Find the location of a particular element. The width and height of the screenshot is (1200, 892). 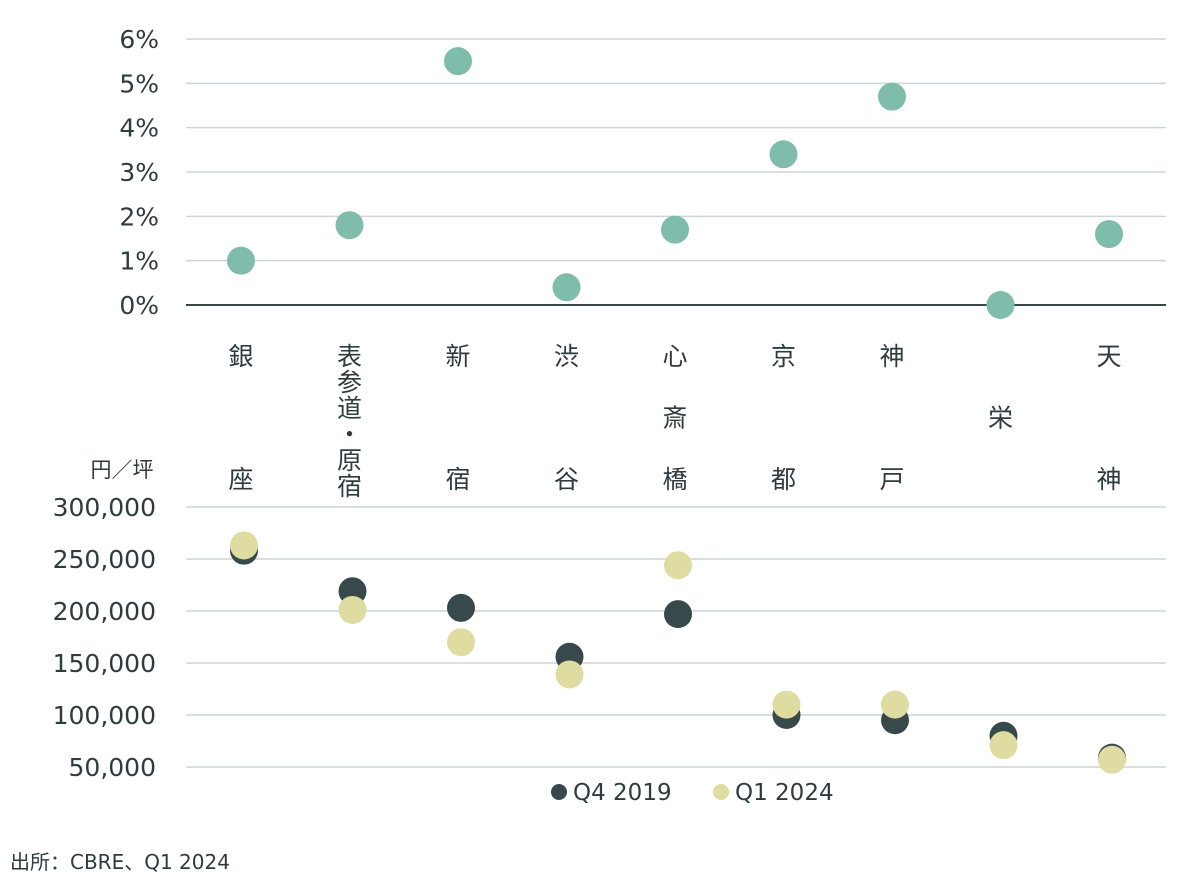

top-chart-y-axis: 6% 5% 4% 3% 2% 1% 0% is located at coordinates (139, 172).